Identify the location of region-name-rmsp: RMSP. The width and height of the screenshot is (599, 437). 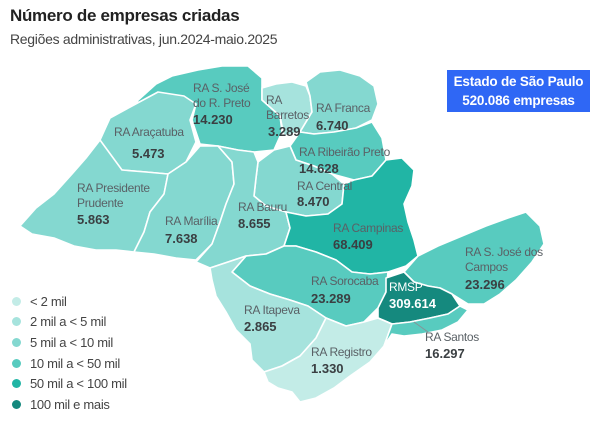
(406, 287).